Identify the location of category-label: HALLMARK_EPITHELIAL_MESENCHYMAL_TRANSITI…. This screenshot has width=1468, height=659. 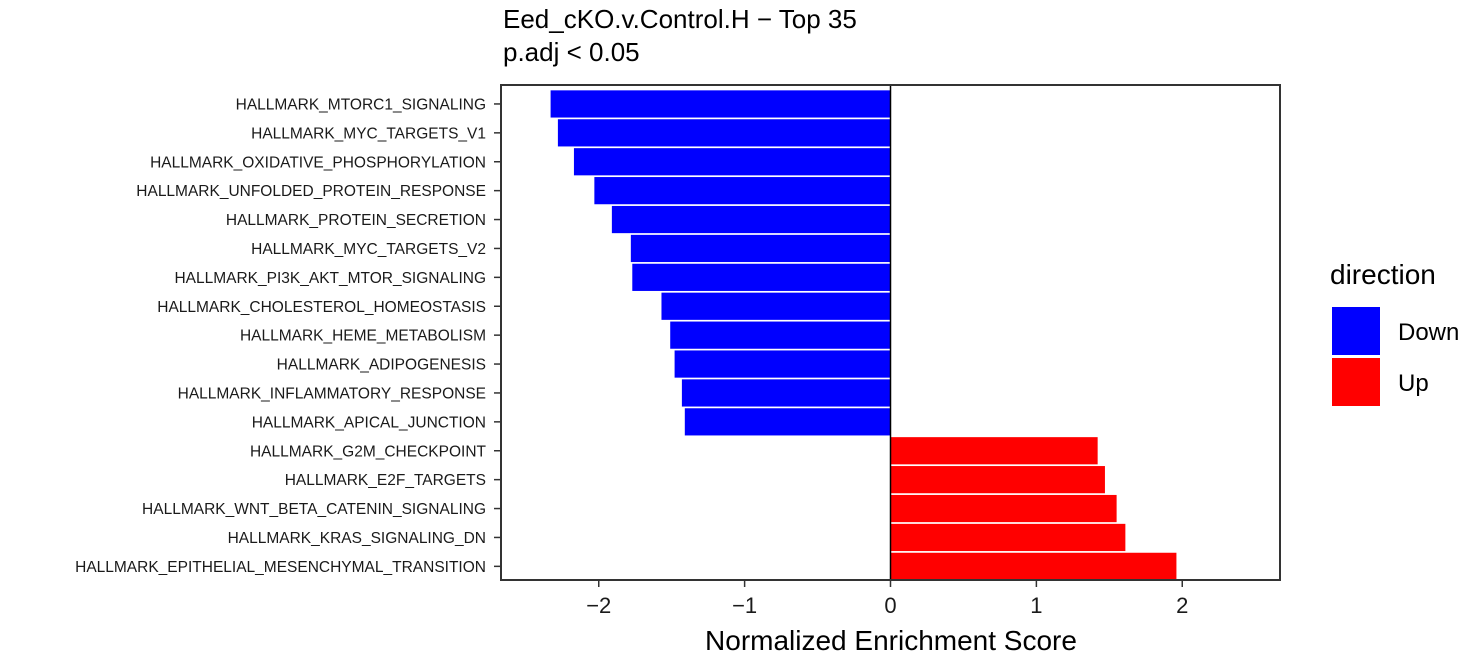
(280, 567).